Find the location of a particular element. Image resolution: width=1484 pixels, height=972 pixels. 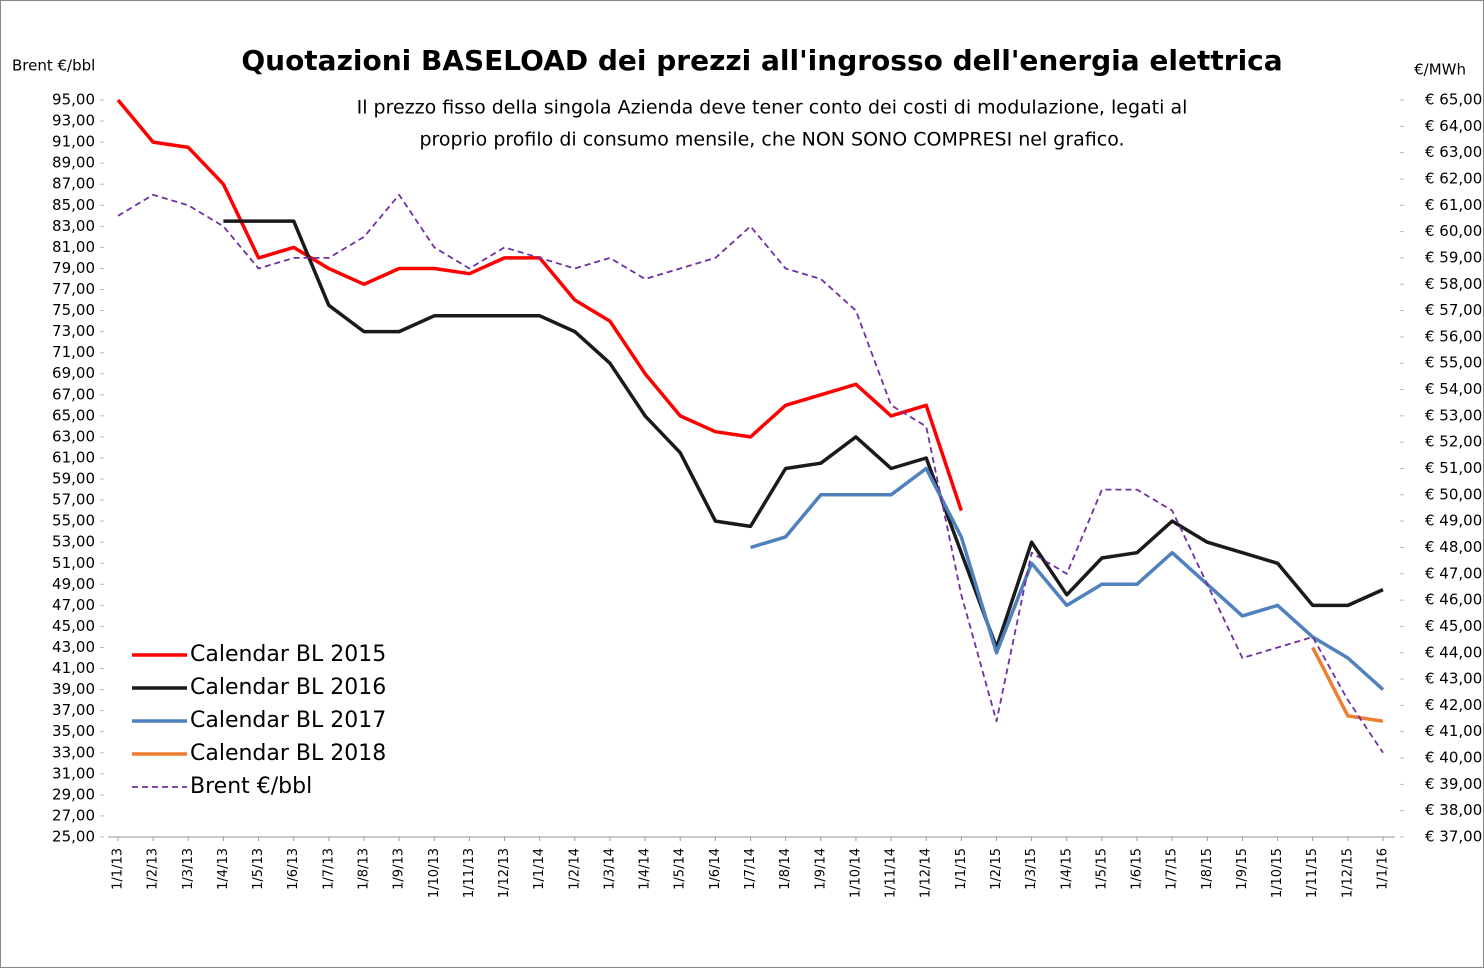

y2-tick-label: € 57,00 is located at coordinates (1453, 310).